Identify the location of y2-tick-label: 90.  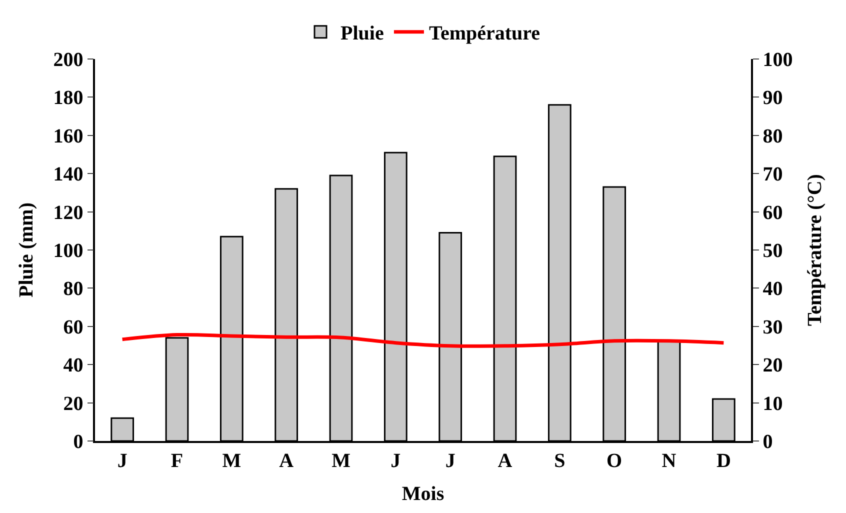
(772, 98).